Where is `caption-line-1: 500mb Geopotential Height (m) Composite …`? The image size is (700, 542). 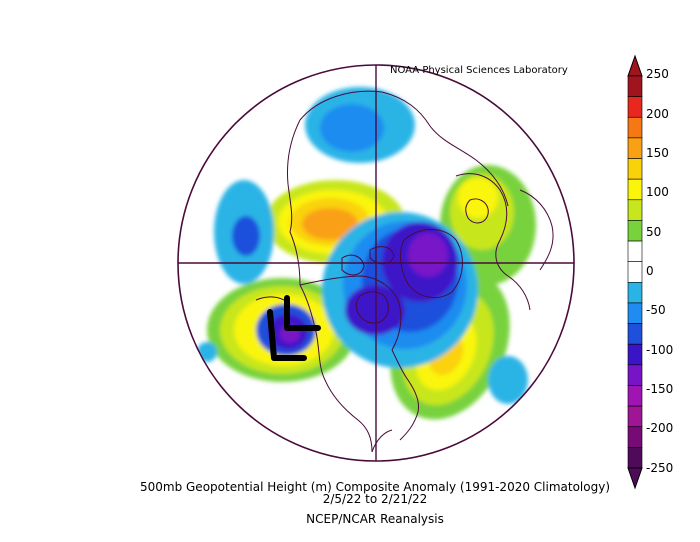
caption-line-1: 500mb Geopotential Height (m) Composite … is located at coordinates (374, 487).